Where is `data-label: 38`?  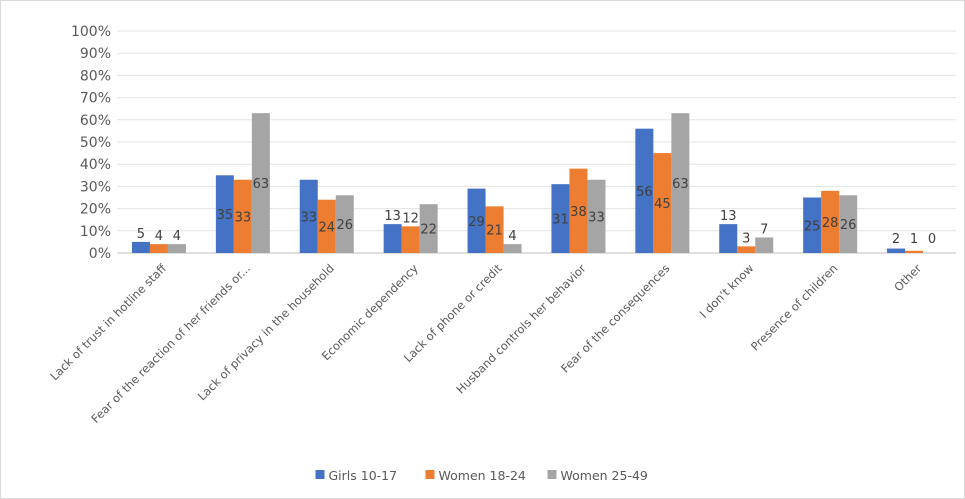 data-label: 38 is located at coordinates (578, 212).